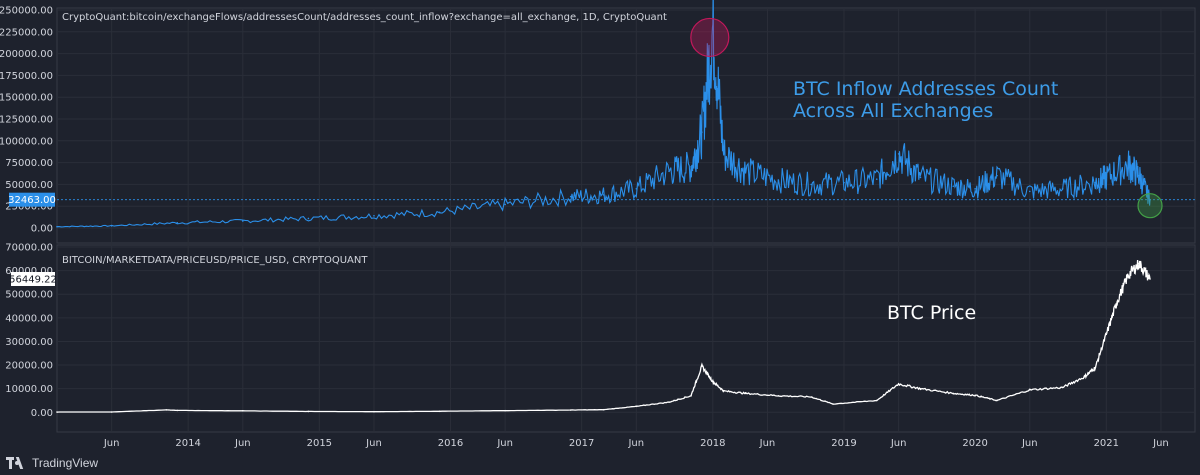 The height and width of the screenshot is (475, 1200). Describe the element at coordinates (710, 37) in the screenshot. I see `peak-marker-circle` at that location.